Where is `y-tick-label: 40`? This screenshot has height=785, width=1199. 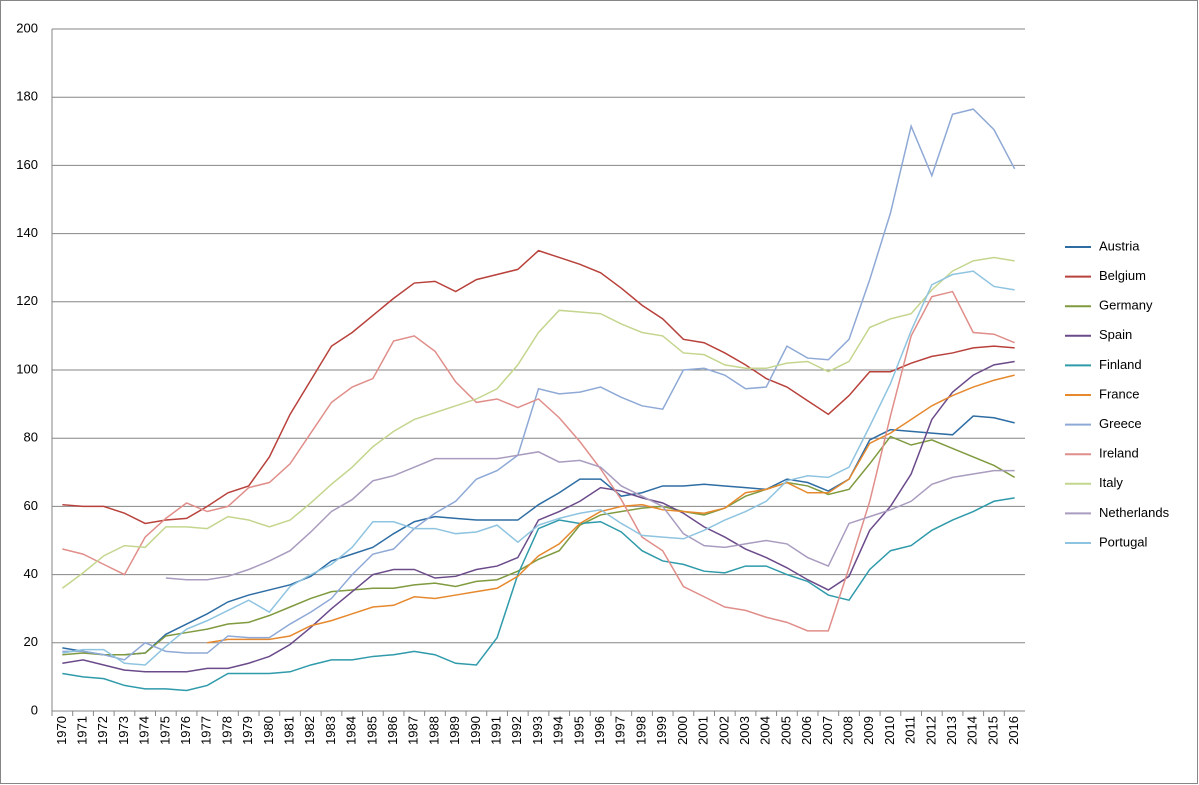
y-tick-label: 40 is located at coordinates (31, 573).